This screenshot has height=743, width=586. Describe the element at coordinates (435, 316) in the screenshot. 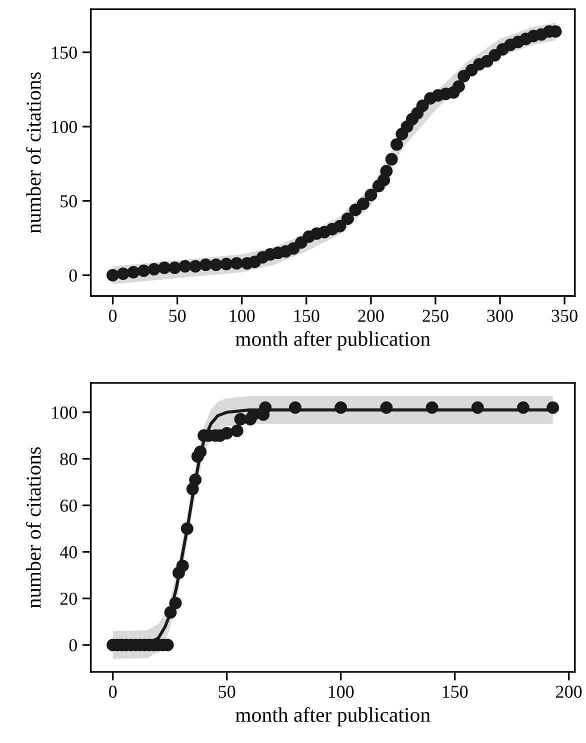

I see `x-tick-label: 250` at that location.